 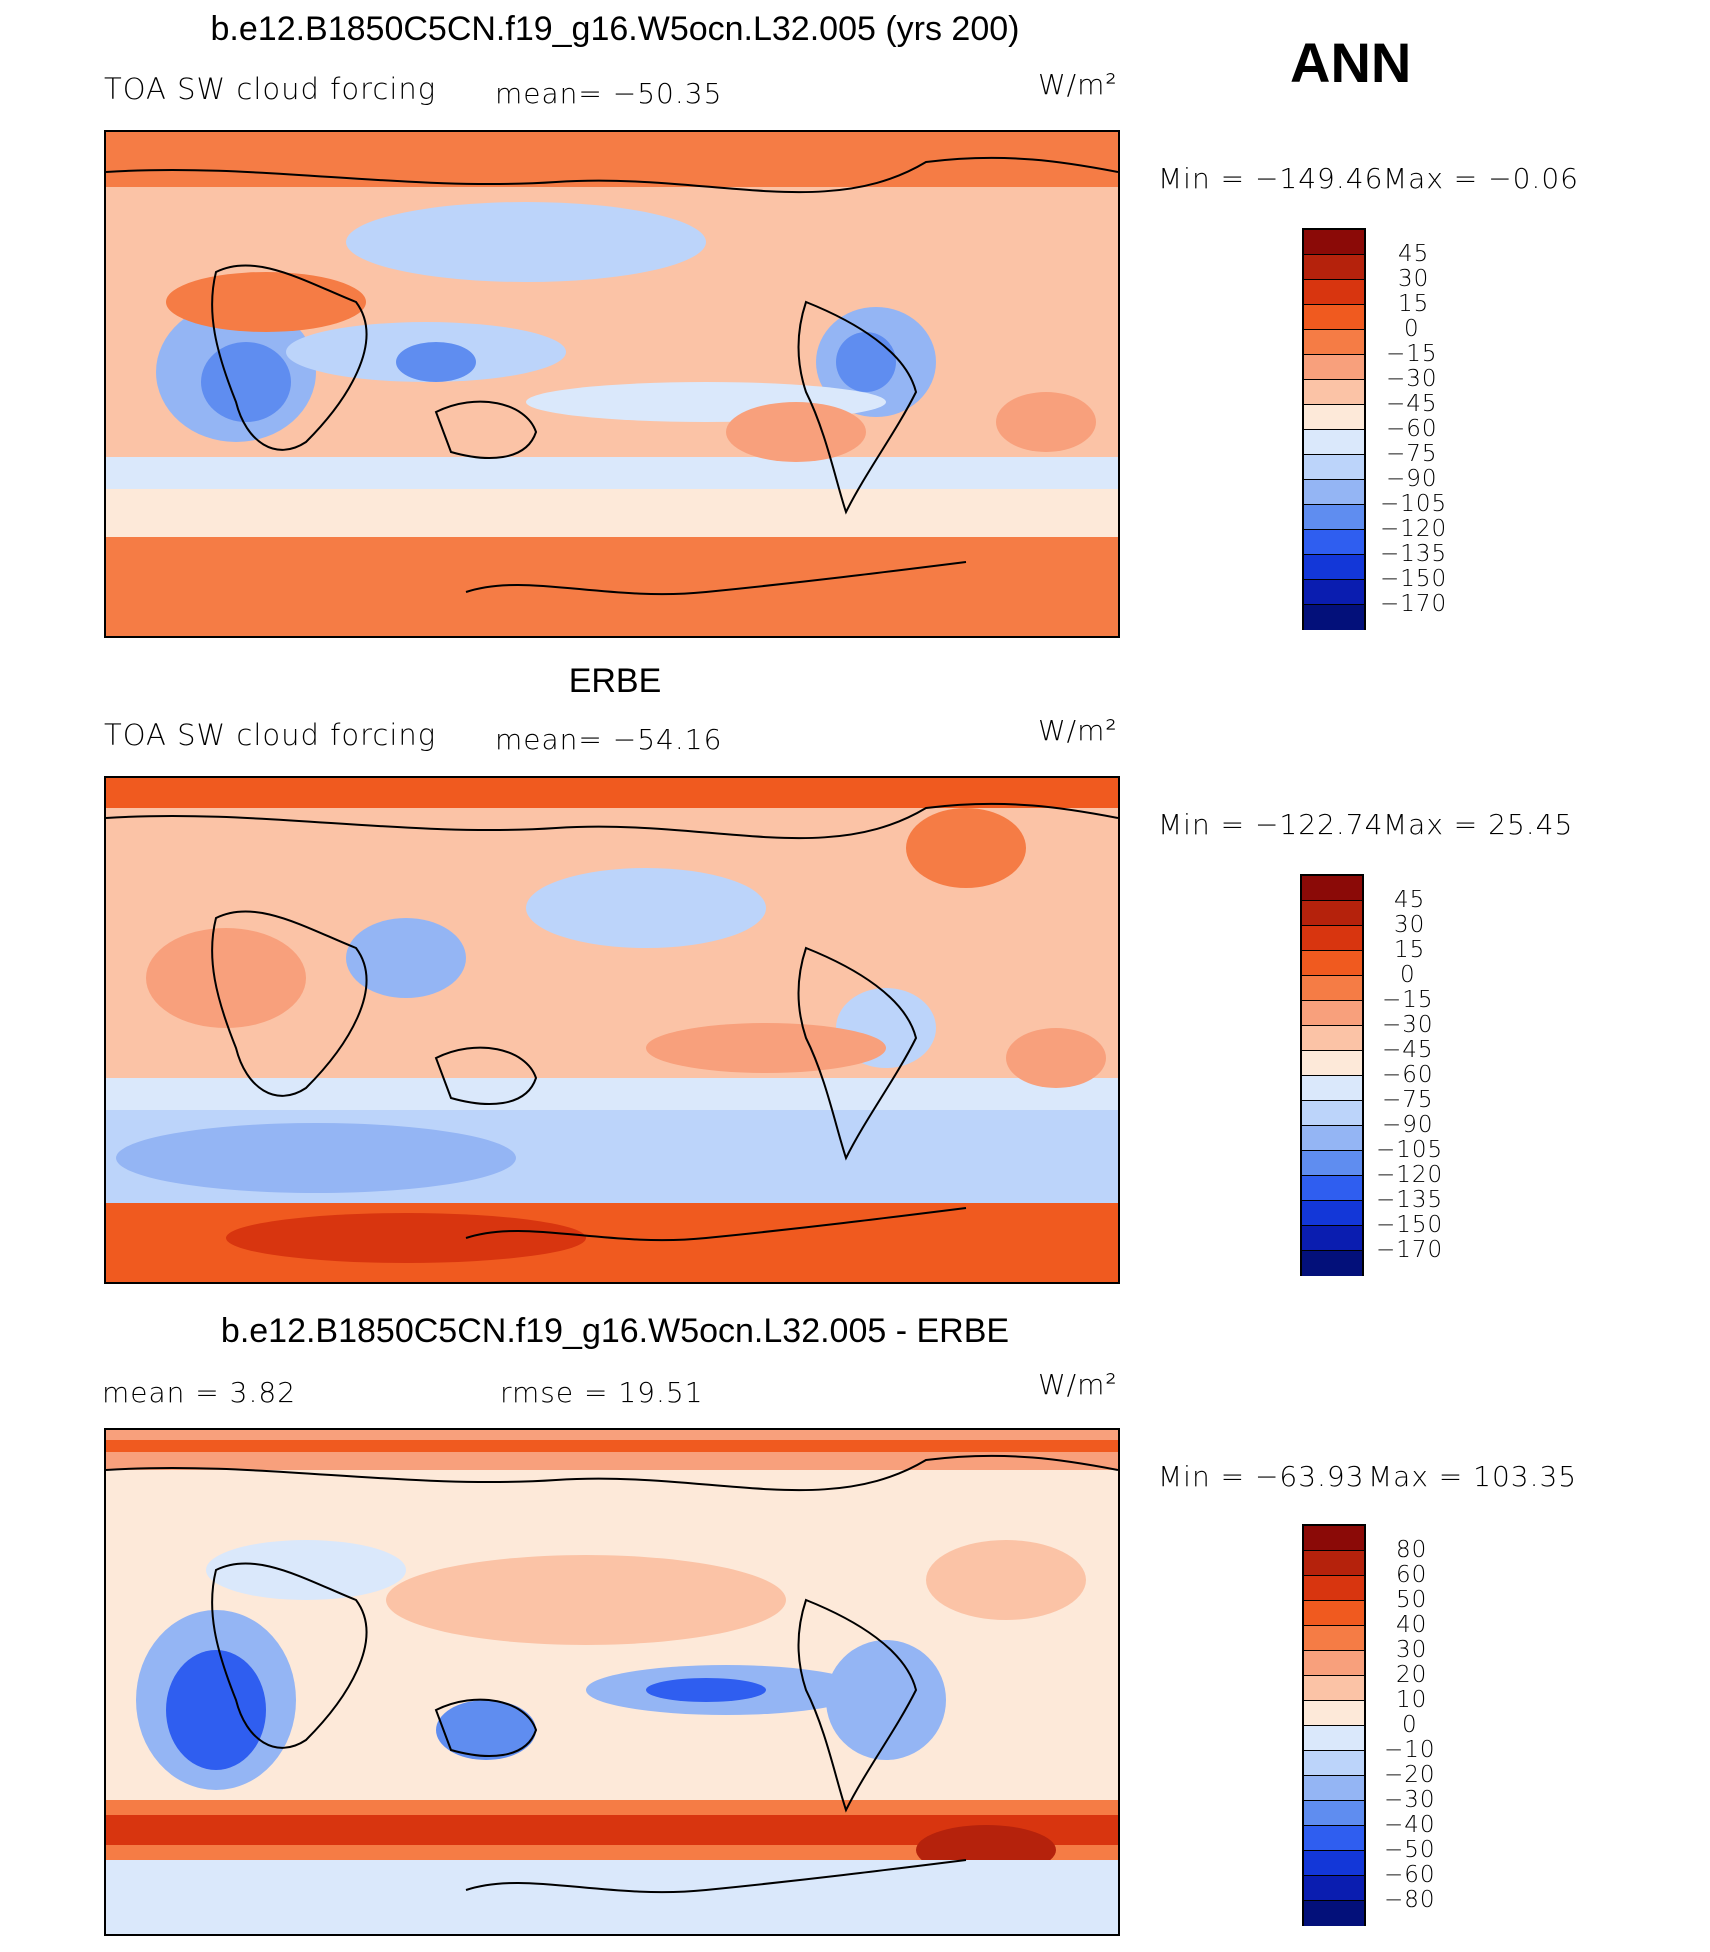 I want to click on panel-1-colorbar-label: 15, so click(x=1414, y=304).